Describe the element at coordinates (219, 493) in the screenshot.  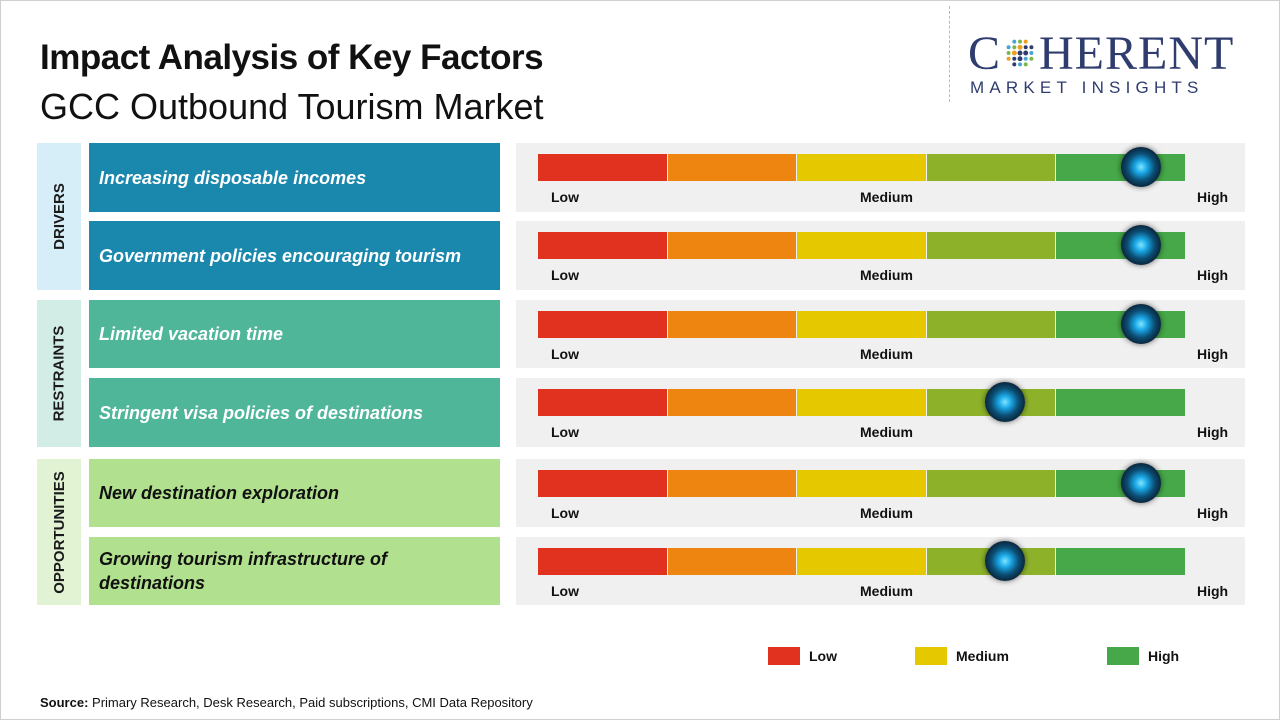
I see `factor-label: New destination exploration` at that location.